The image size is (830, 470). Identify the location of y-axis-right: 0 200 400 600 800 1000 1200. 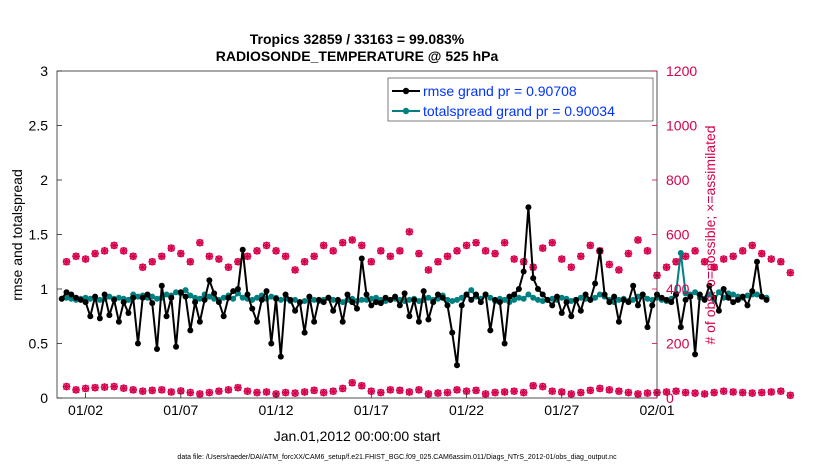
(674, 234).